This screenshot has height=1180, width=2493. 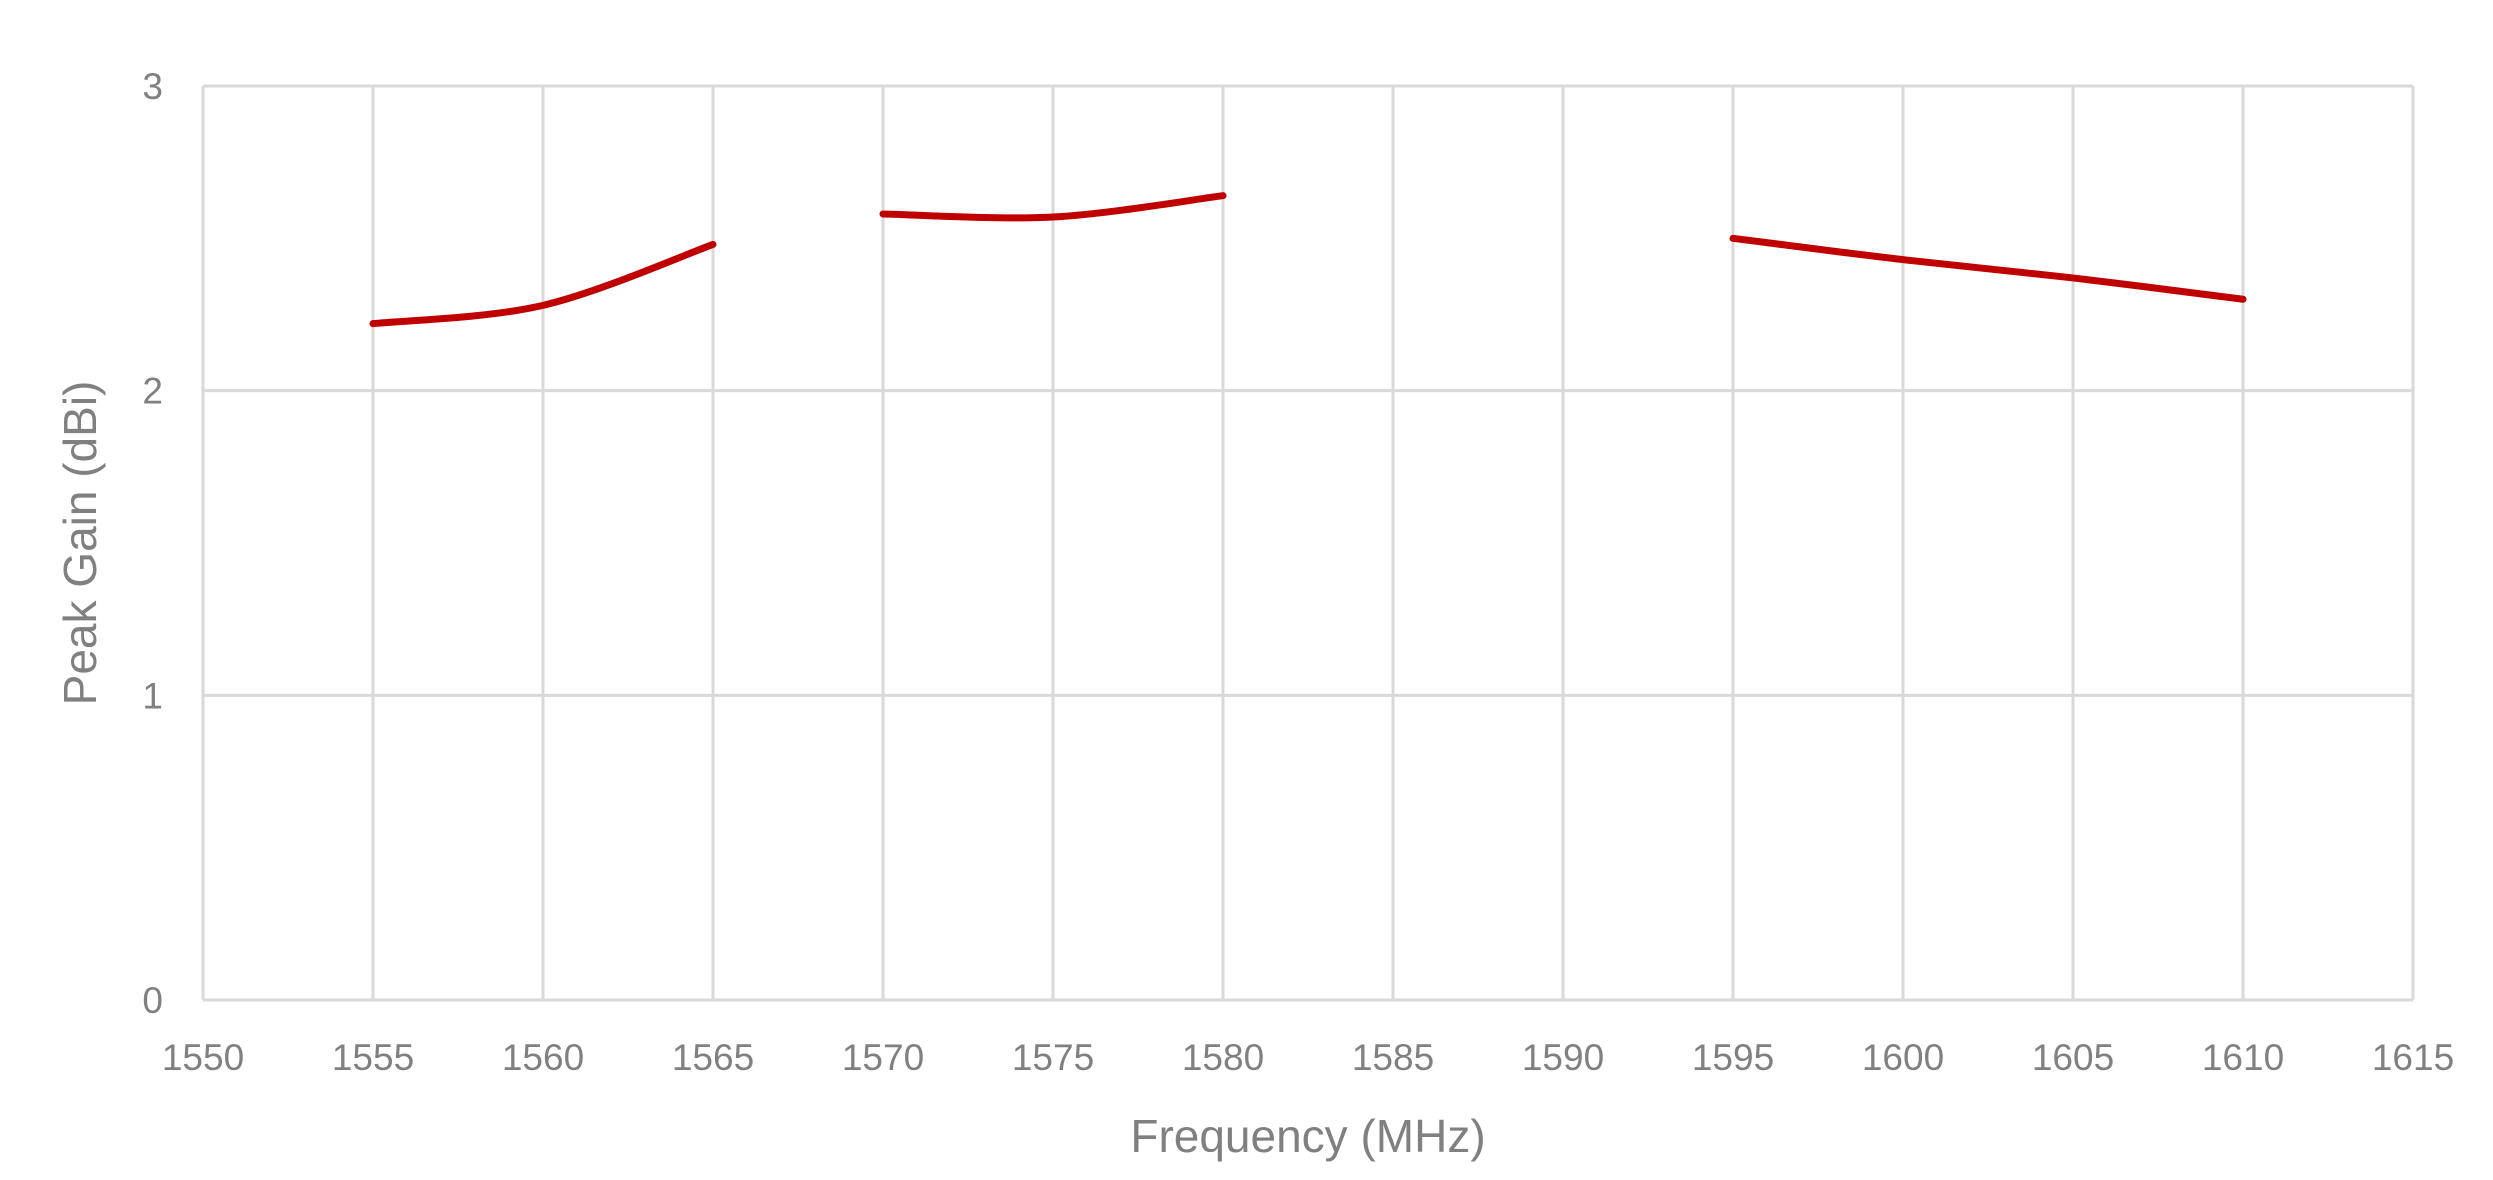 I want to click on series-layer, so click(x=1308, y=260).